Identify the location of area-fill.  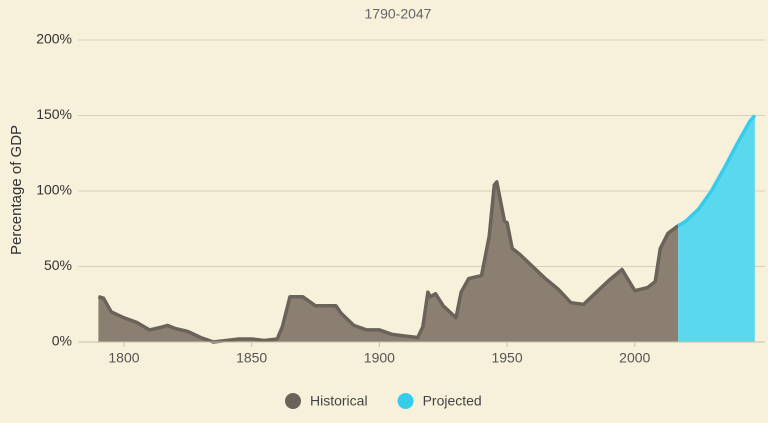
(716, 228).